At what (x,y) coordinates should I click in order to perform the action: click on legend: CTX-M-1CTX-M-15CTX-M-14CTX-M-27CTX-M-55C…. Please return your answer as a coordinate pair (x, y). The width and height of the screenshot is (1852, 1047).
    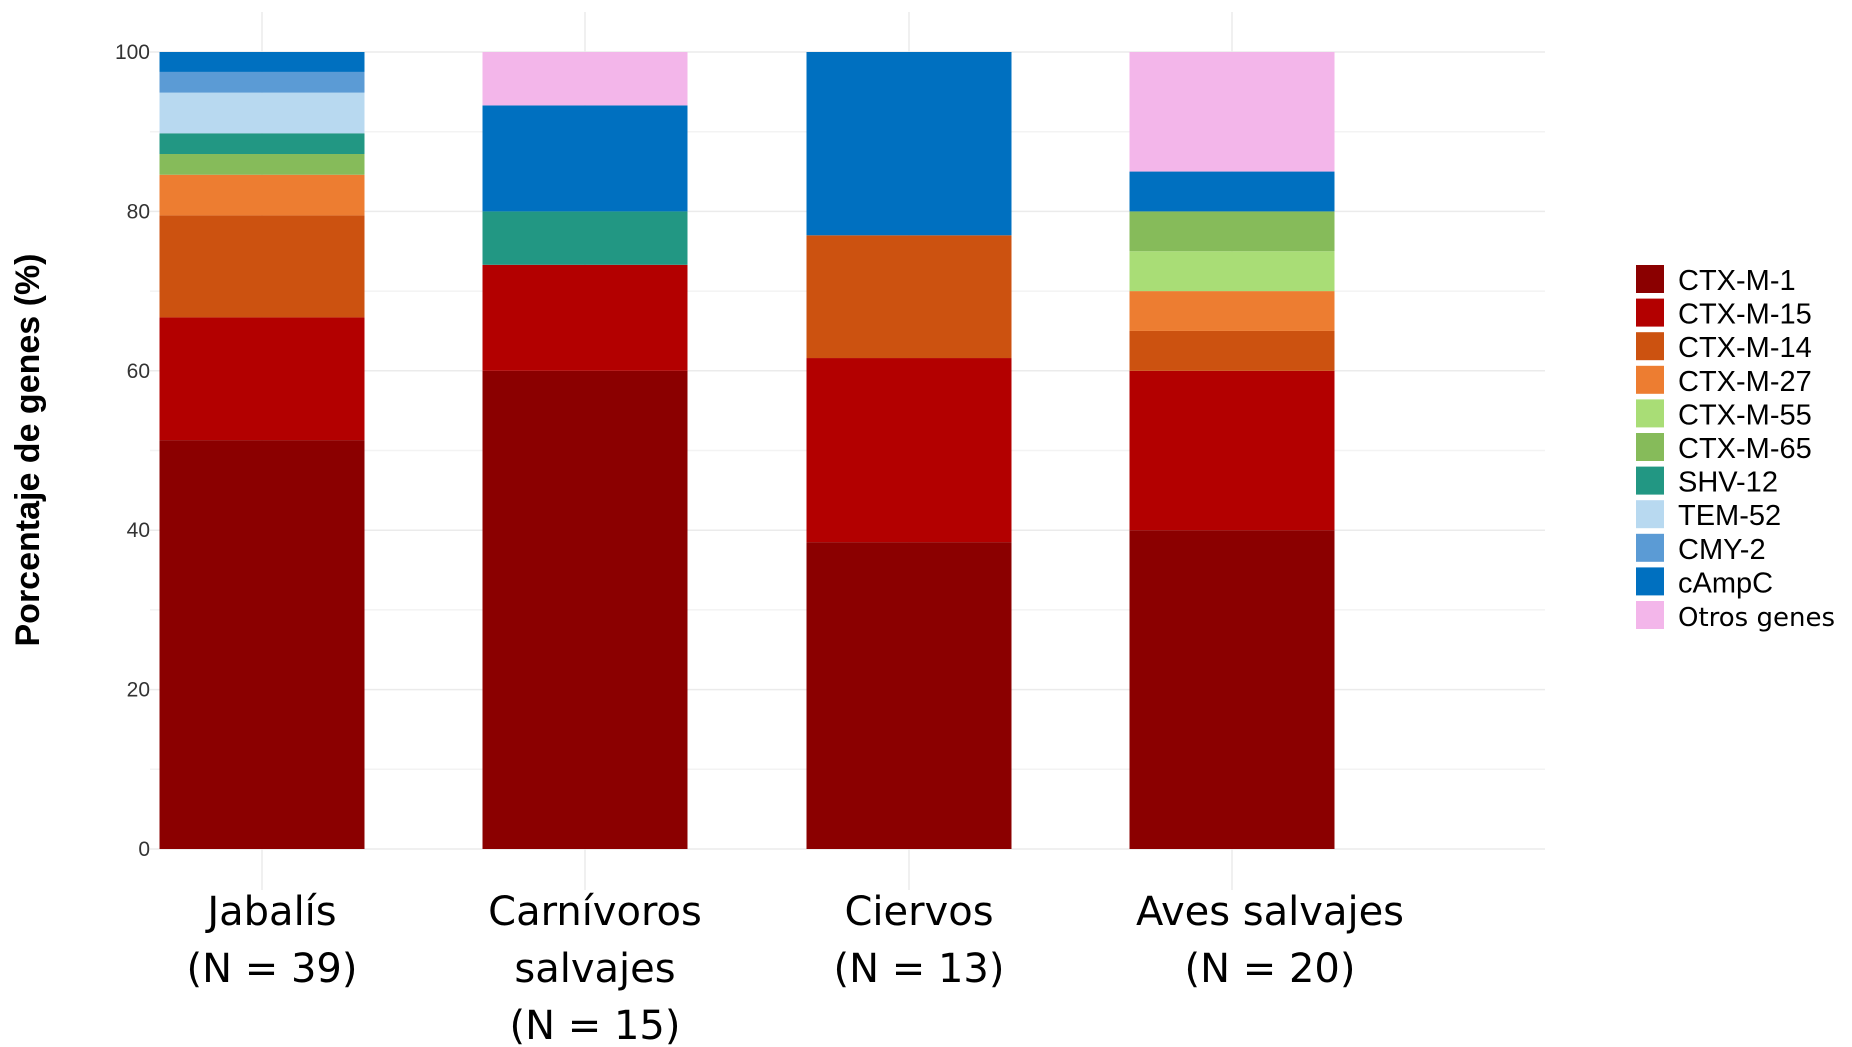
    Looking at the image, I should click on (1735, 449).